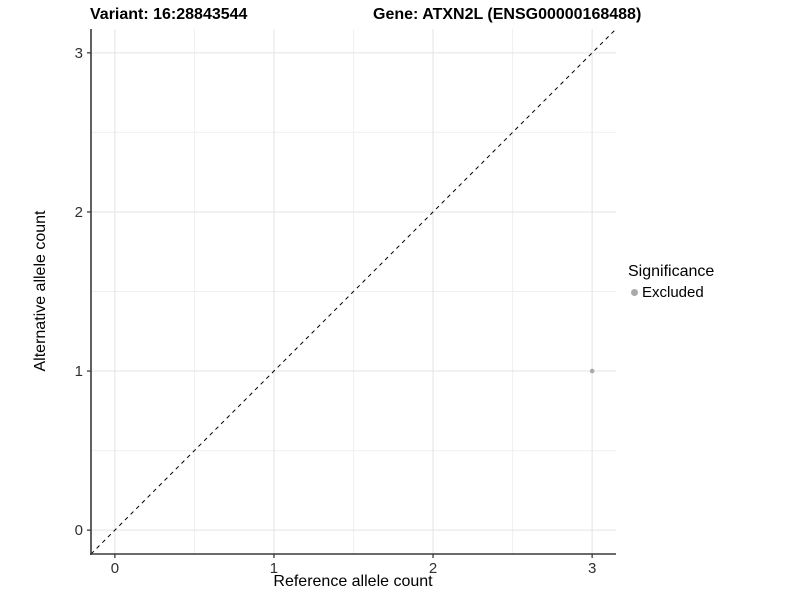 This screenshot has width=800, height=600. What do you see at coordinates (40, 291) in the screenshot?
I see `y-axis-title: Alternative allele count` at bounding box center [40, 291].